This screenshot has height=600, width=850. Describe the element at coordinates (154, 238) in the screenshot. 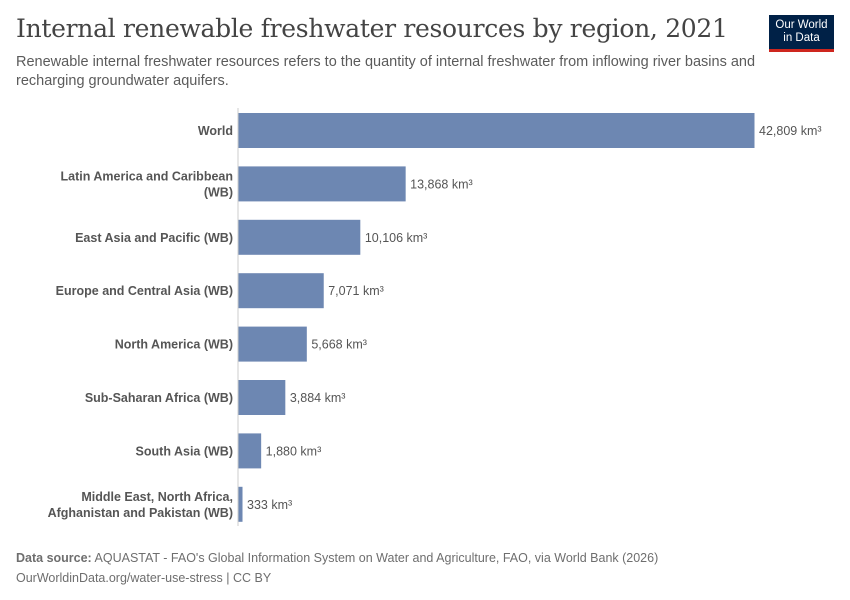

I see `category-label-2: East Asia and Pacific (WB)` at that location.